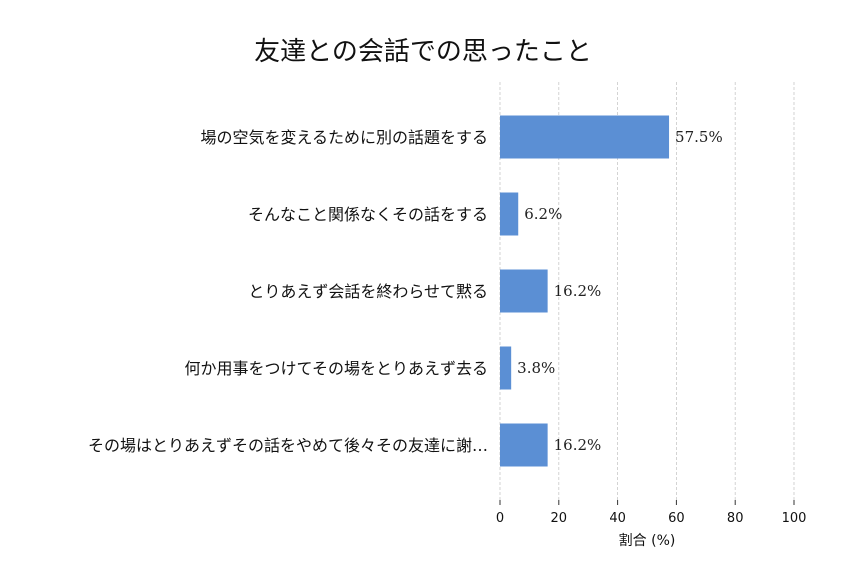 The width and height of the screenshot is (846, 588). Describe the element at coordinates (699, 137) in the screenshot. I see `bar-value-label: 57.5%` at that location.